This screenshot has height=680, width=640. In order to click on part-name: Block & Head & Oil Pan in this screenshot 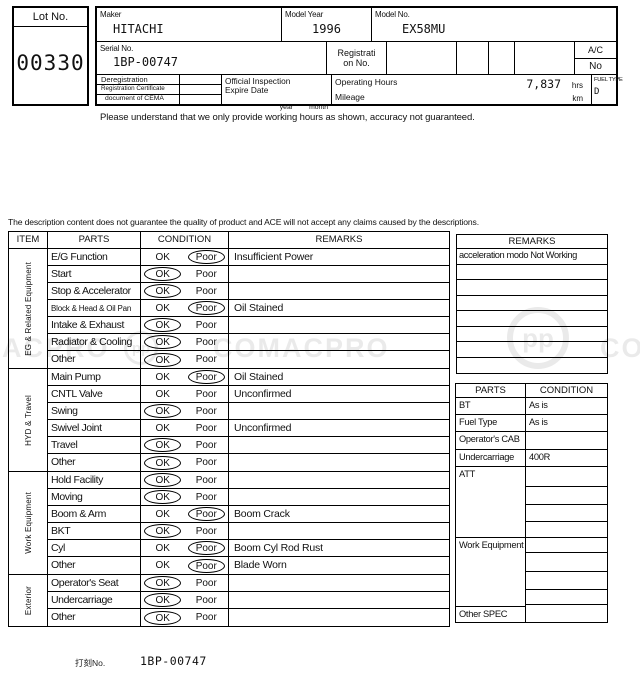, I will do `click(94, 308)`.